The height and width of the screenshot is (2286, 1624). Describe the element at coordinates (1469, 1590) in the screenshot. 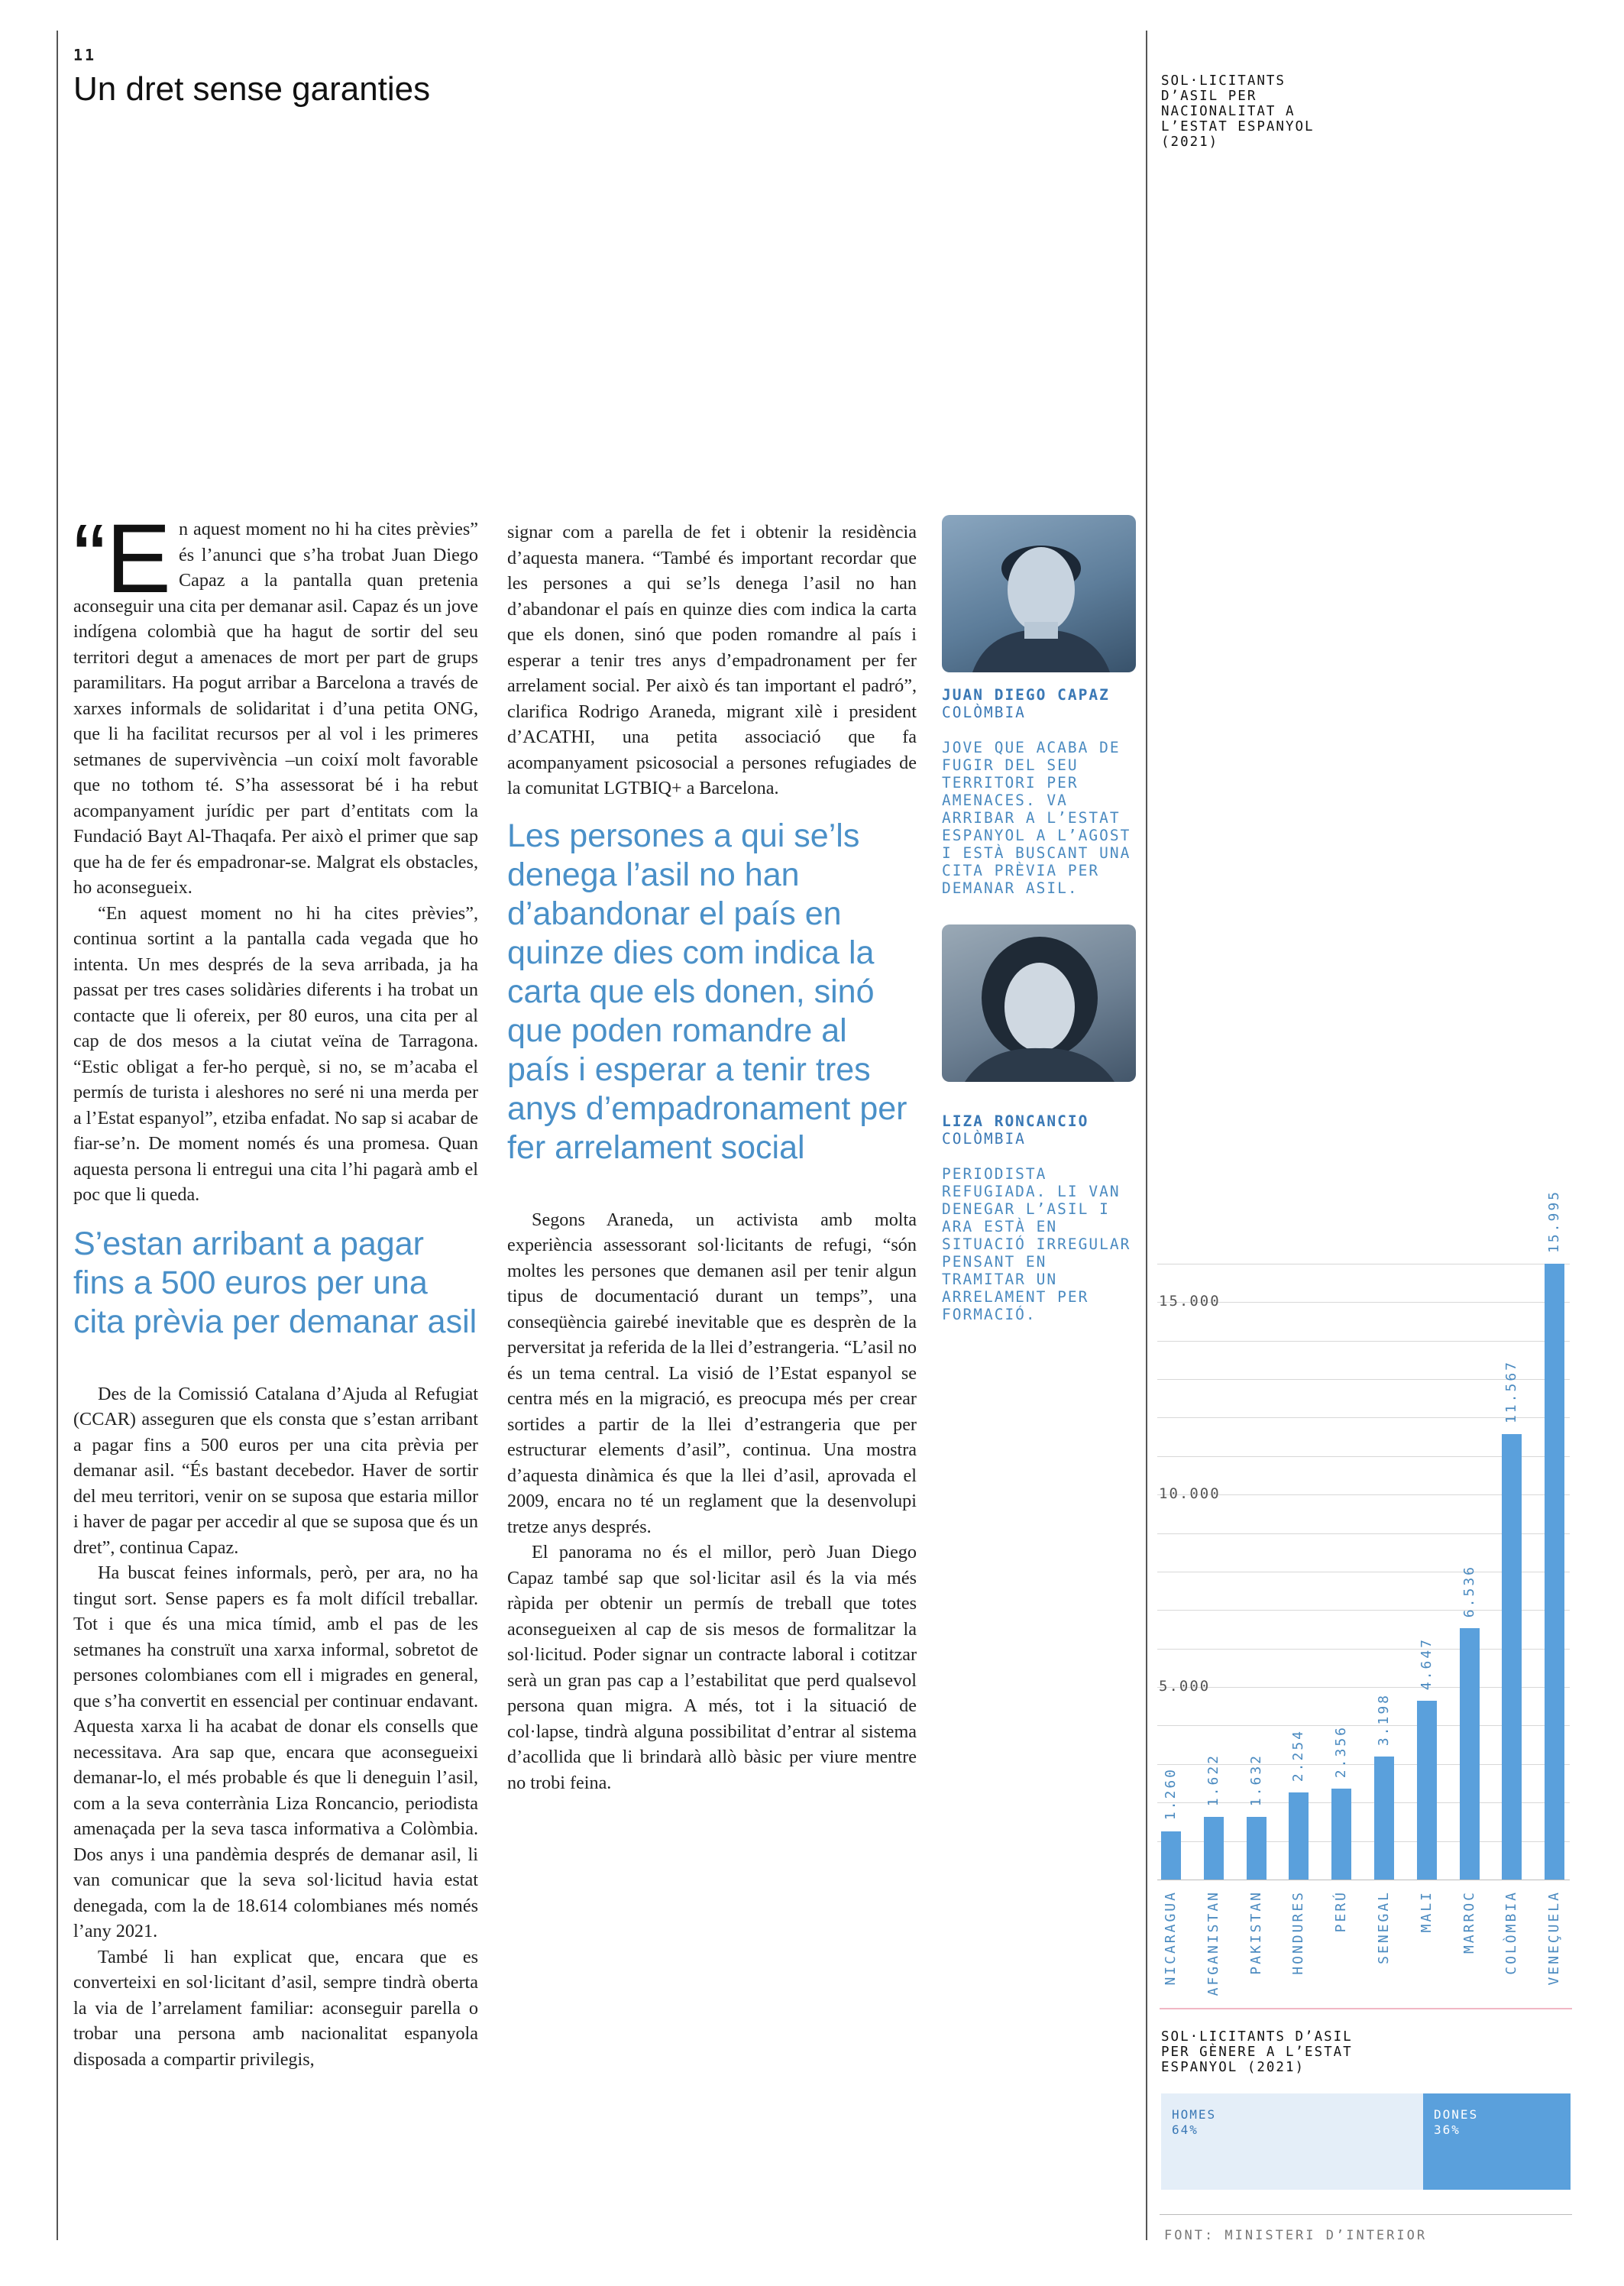

I see `bar-value-label: 6.536` at that location.